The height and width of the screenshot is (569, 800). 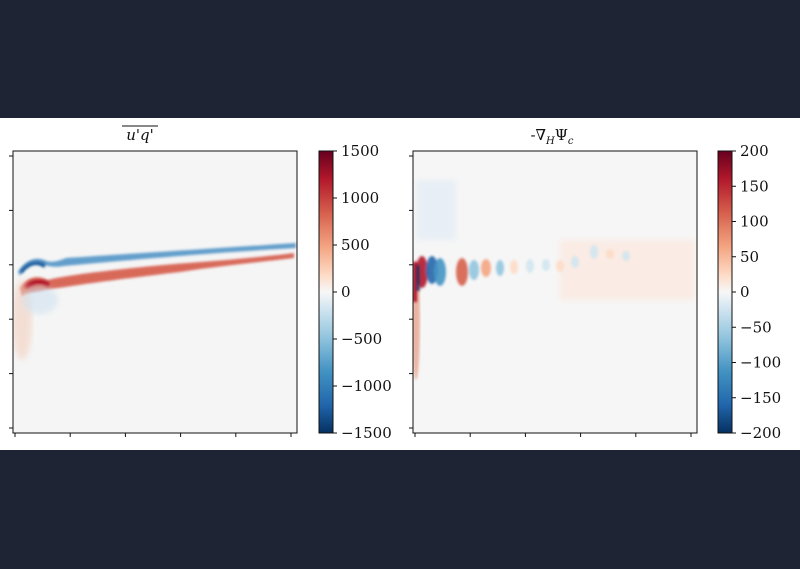 I want to click on chart-2-faint-red-region, so click(x=627, y=270).